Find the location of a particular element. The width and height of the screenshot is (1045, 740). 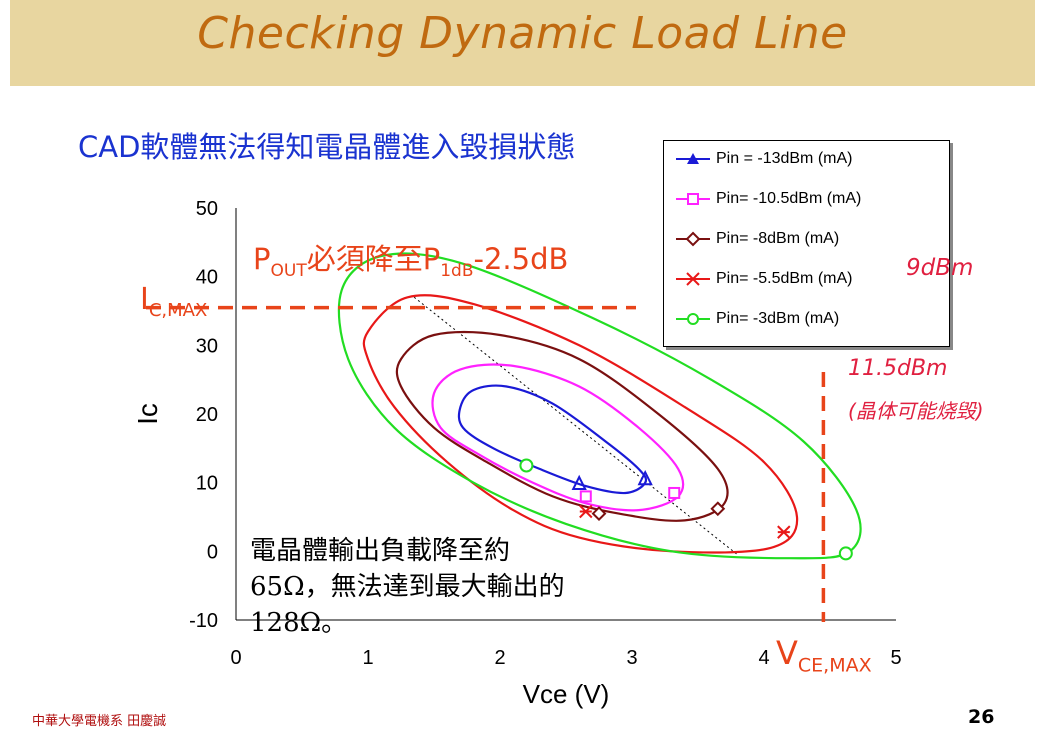

note-text: 電晶體輸出負載降至約 65Ω，無法達到最大輸出的 128Ω。 is located at coordinates (460, 587).